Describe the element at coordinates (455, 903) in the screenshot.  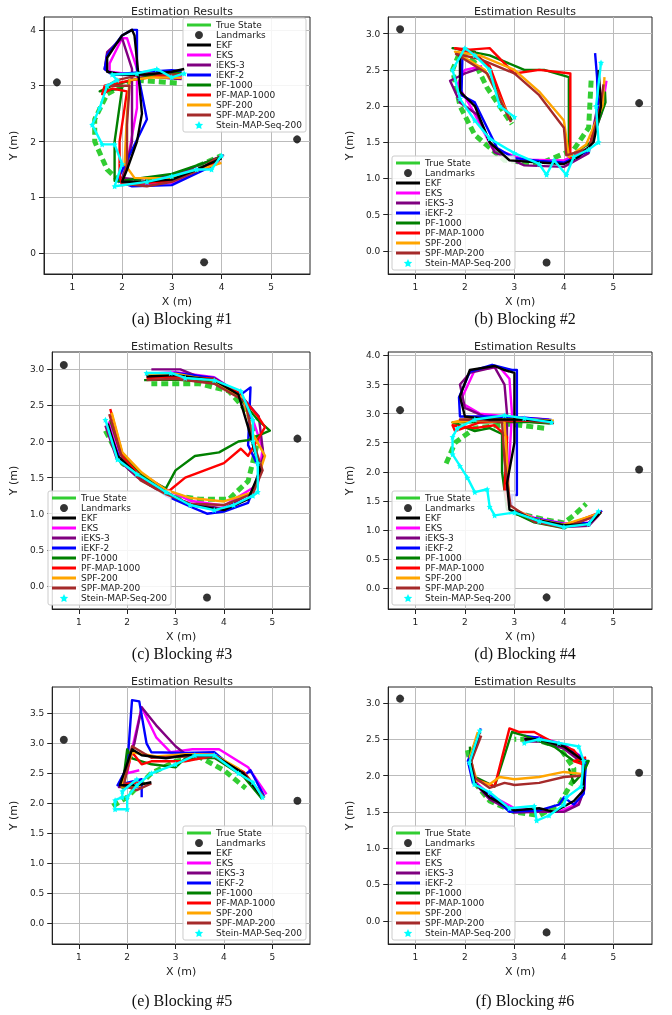
I see `legend-label: PF-MAP-1000` at that location.